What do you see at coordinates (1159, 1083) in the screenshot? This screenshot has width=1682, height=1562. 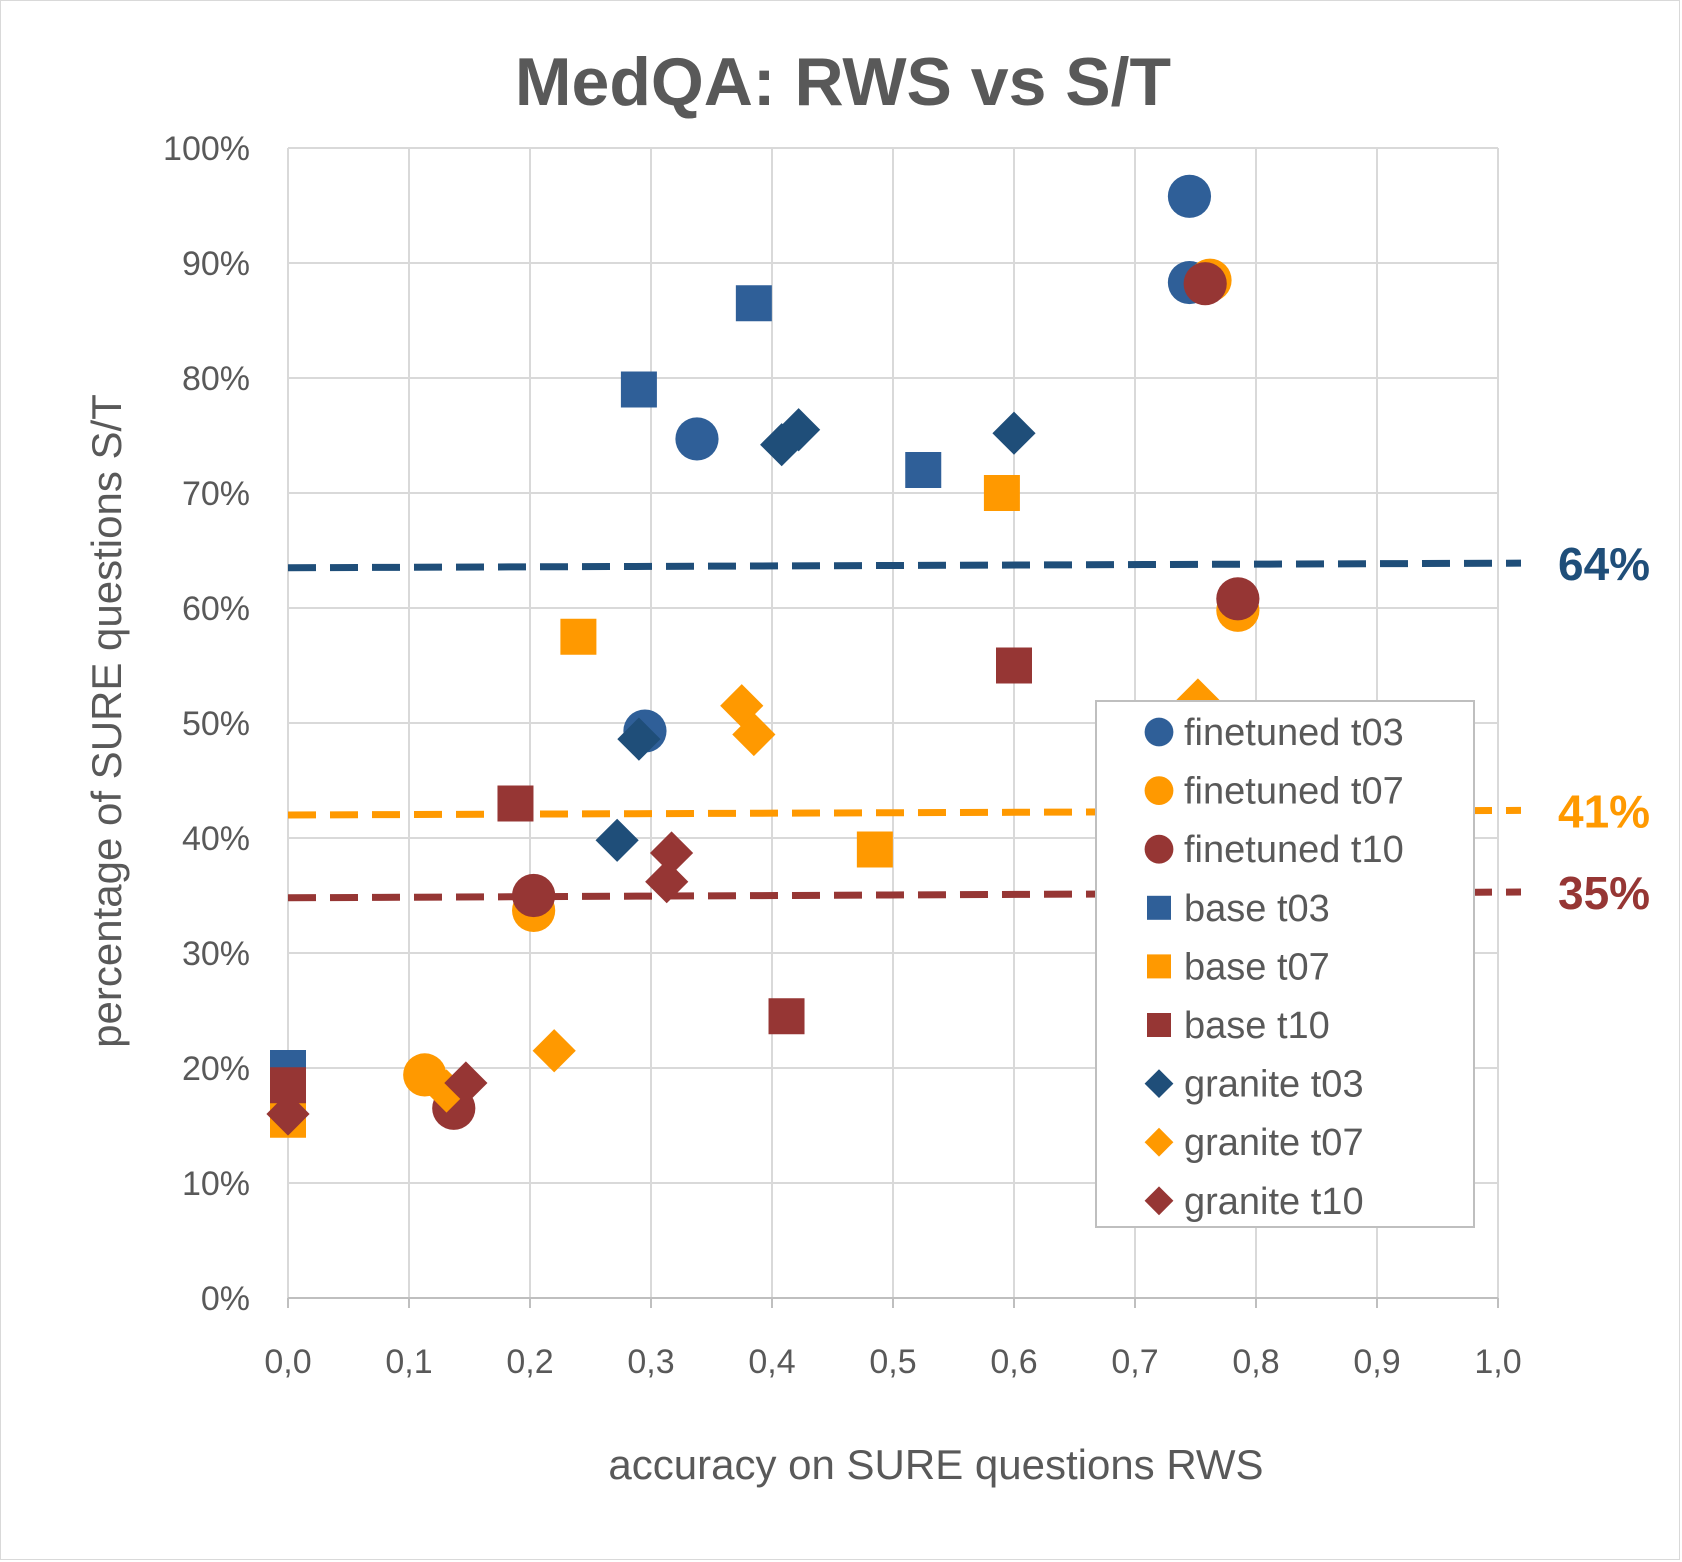 I see `legend-marker-granite-t03` at bounding box center [1159, 1083].